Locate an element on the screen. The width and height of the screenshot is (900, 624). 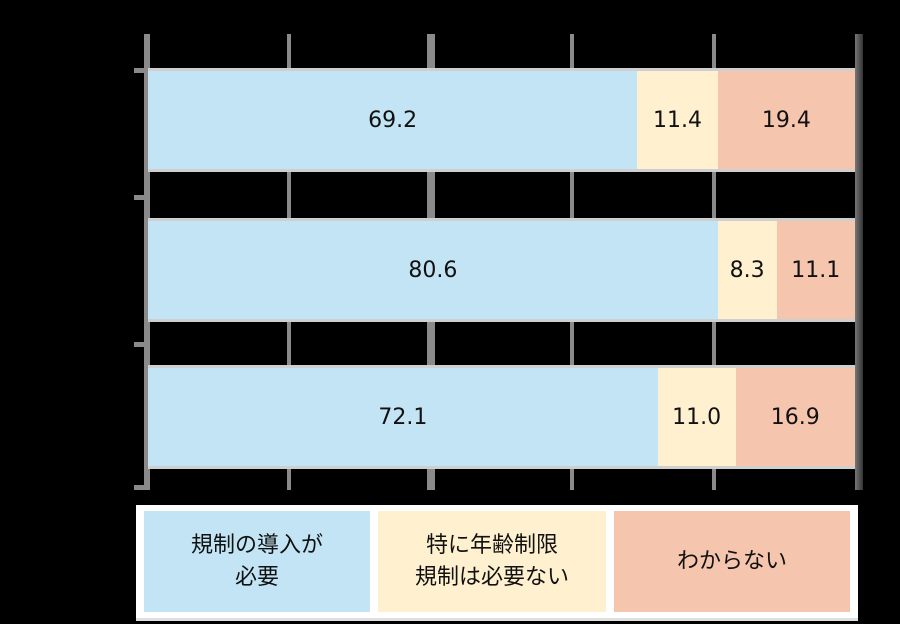
bar-segment-not-needed: 11.0 is located at coordinates (696, 417).